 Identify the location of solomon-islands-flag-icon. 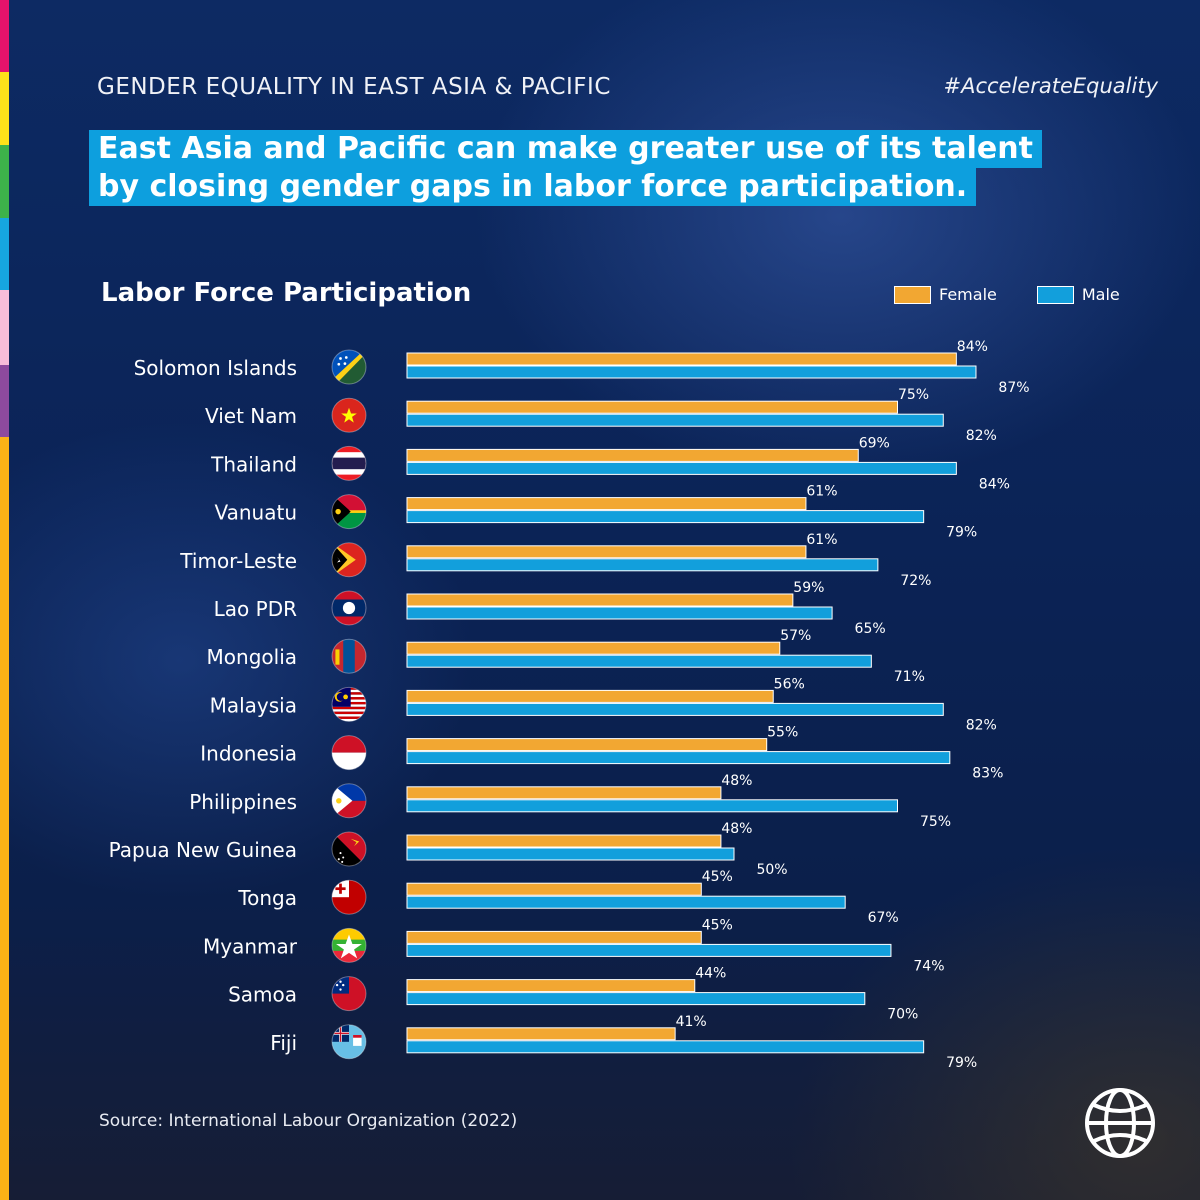
(349, 367).